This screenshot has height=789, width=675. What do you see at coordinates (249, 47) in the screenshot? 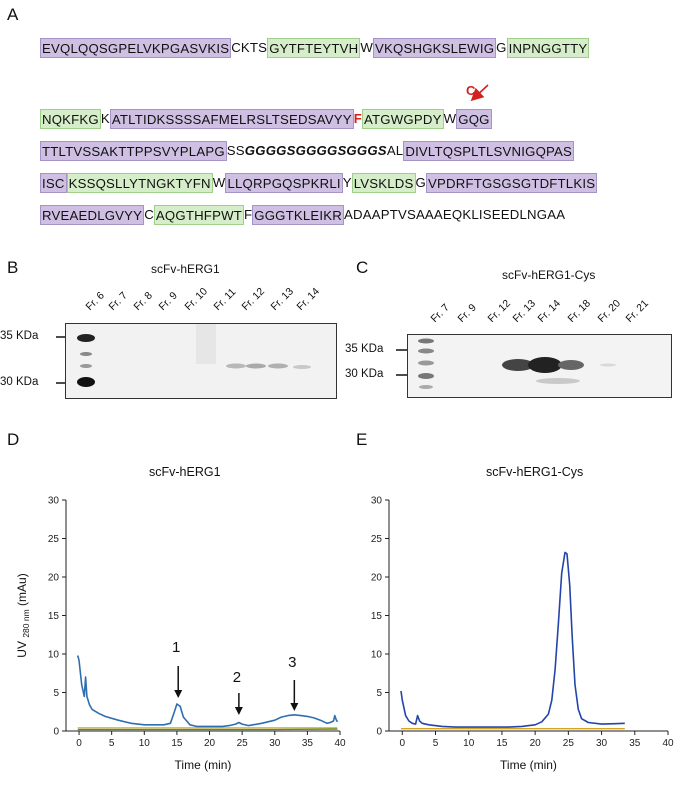
I see `residue-segment: CKTS` at bounding box center [249, 47].